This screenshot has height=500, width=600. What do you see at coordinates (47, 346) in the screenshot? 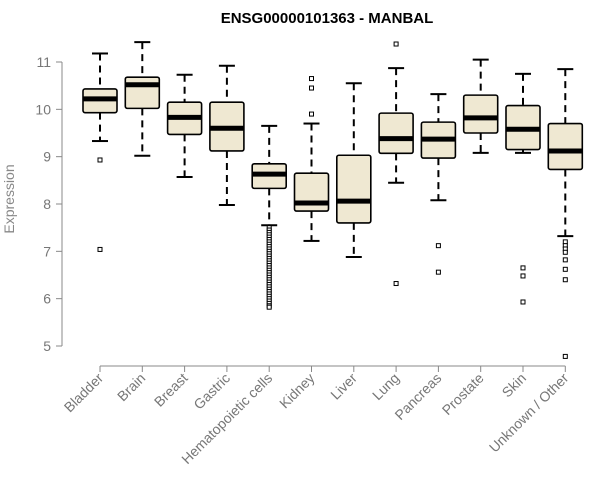
I see `y-tick-label: 5` at bounding box center [47, 346].